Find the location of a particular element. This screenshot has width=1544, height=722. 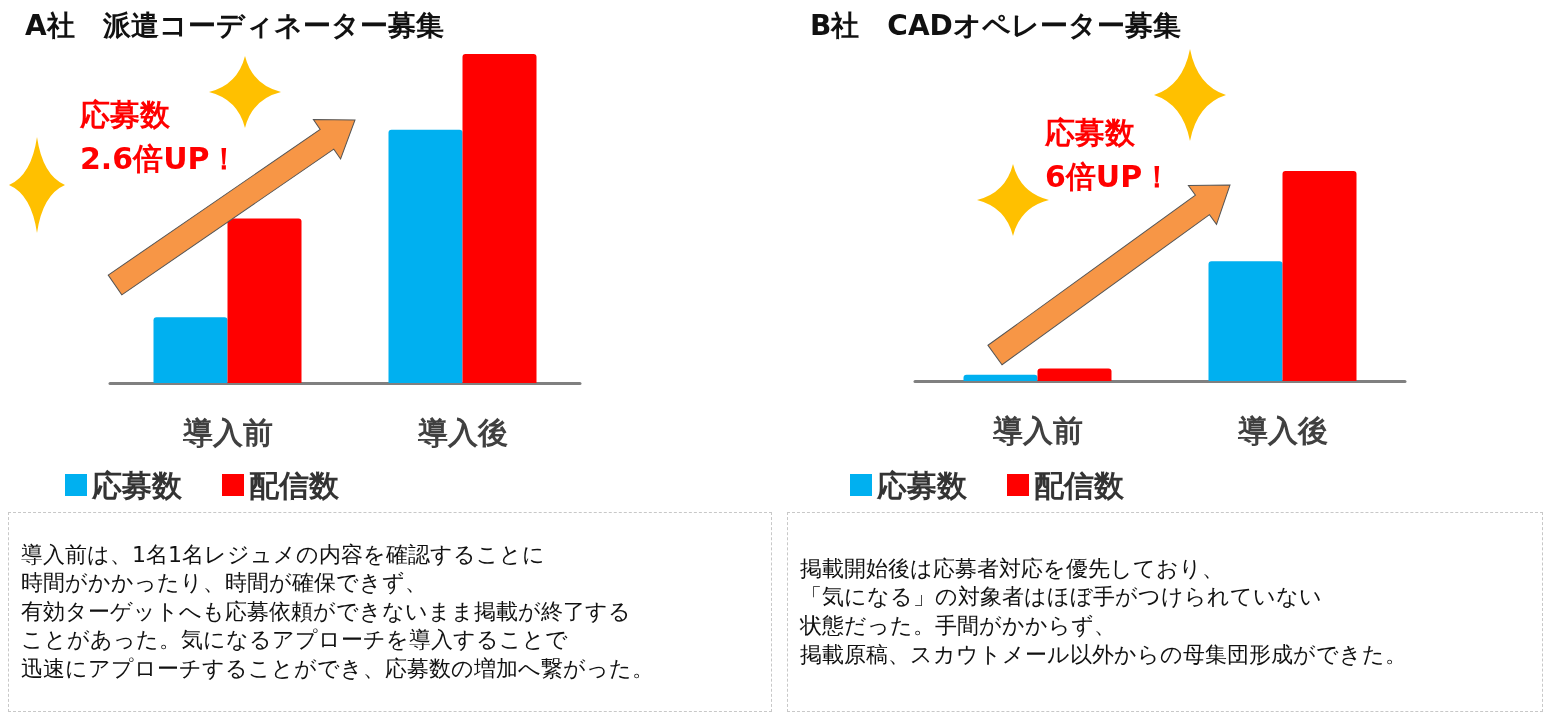

text: 掲載開始後は応募者対応を優先しており、 is located at coordinates (1012, 568).